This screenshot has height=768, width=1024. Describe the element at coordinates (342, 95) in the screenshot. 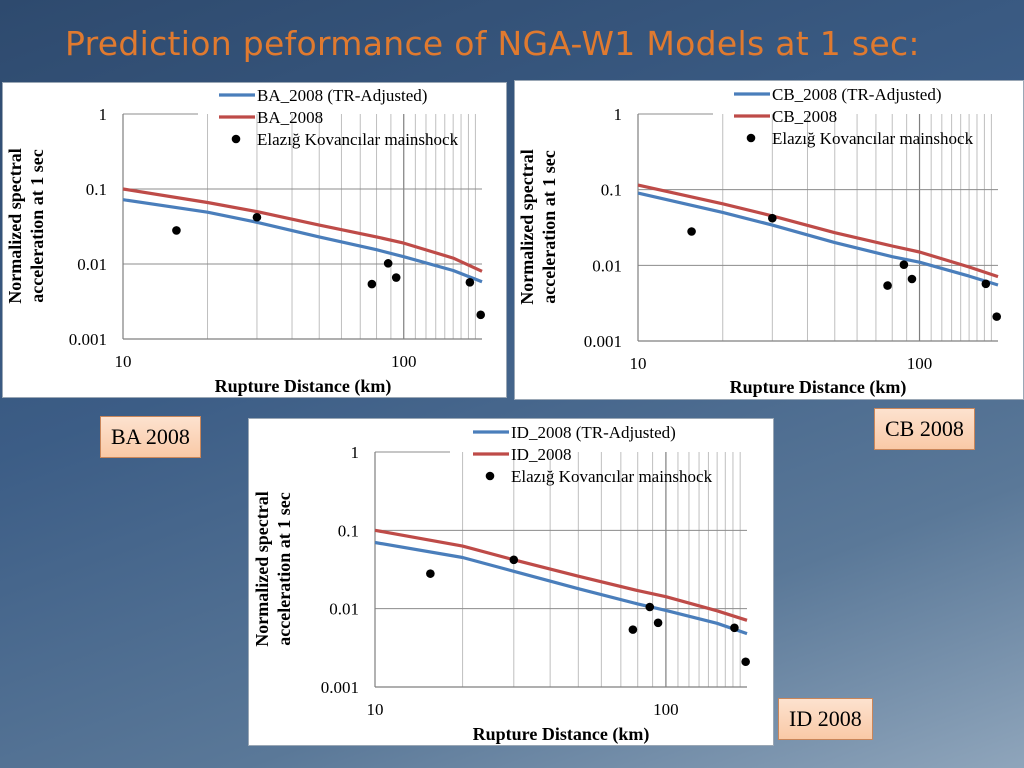

I see `legend-label: BA_2008 (TR-Adjusted)` at that location.